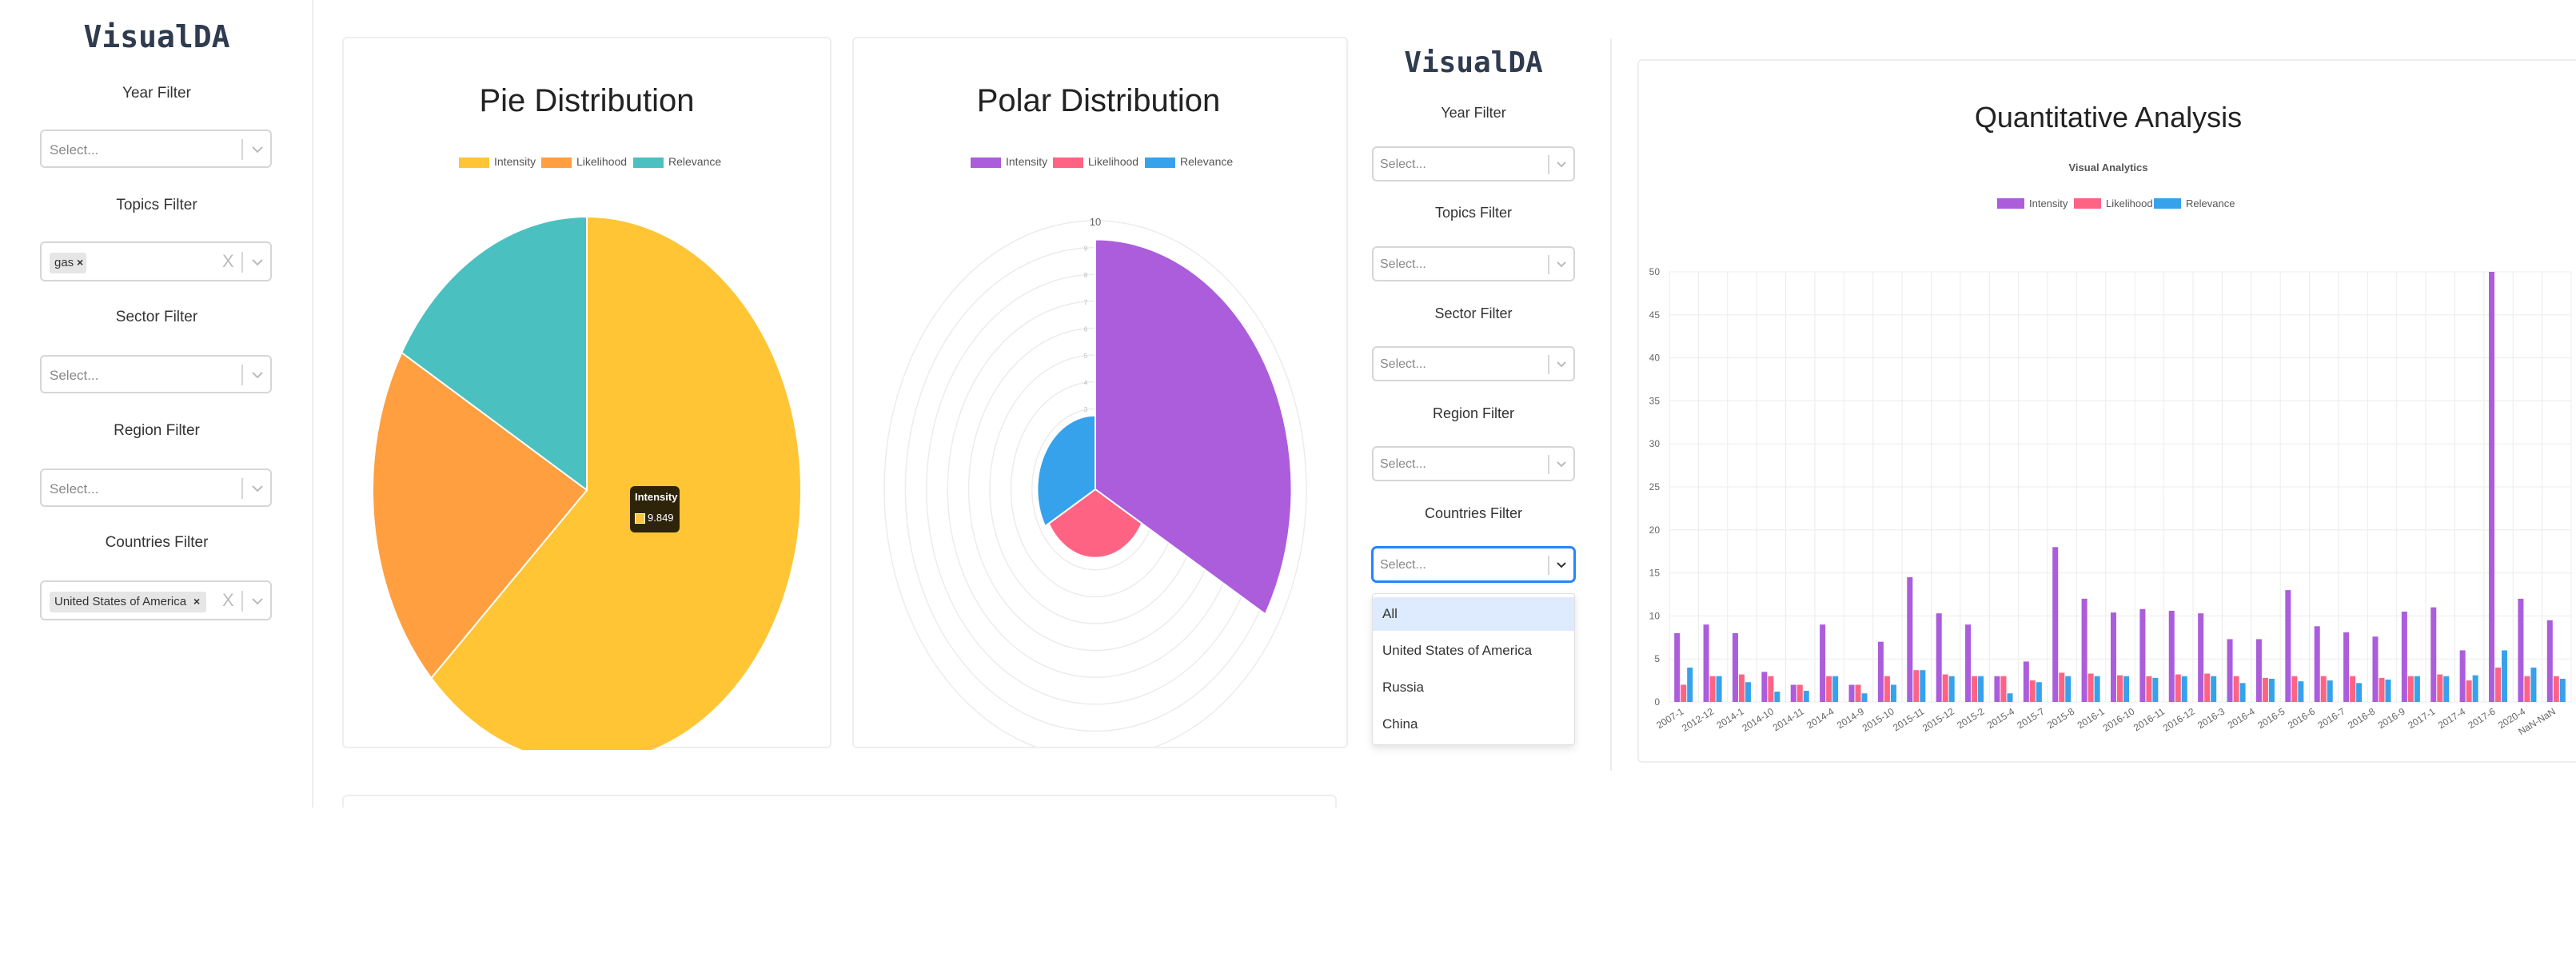  I want to click on pie-legend-likelihood: Likelihood, so click(584, 161).